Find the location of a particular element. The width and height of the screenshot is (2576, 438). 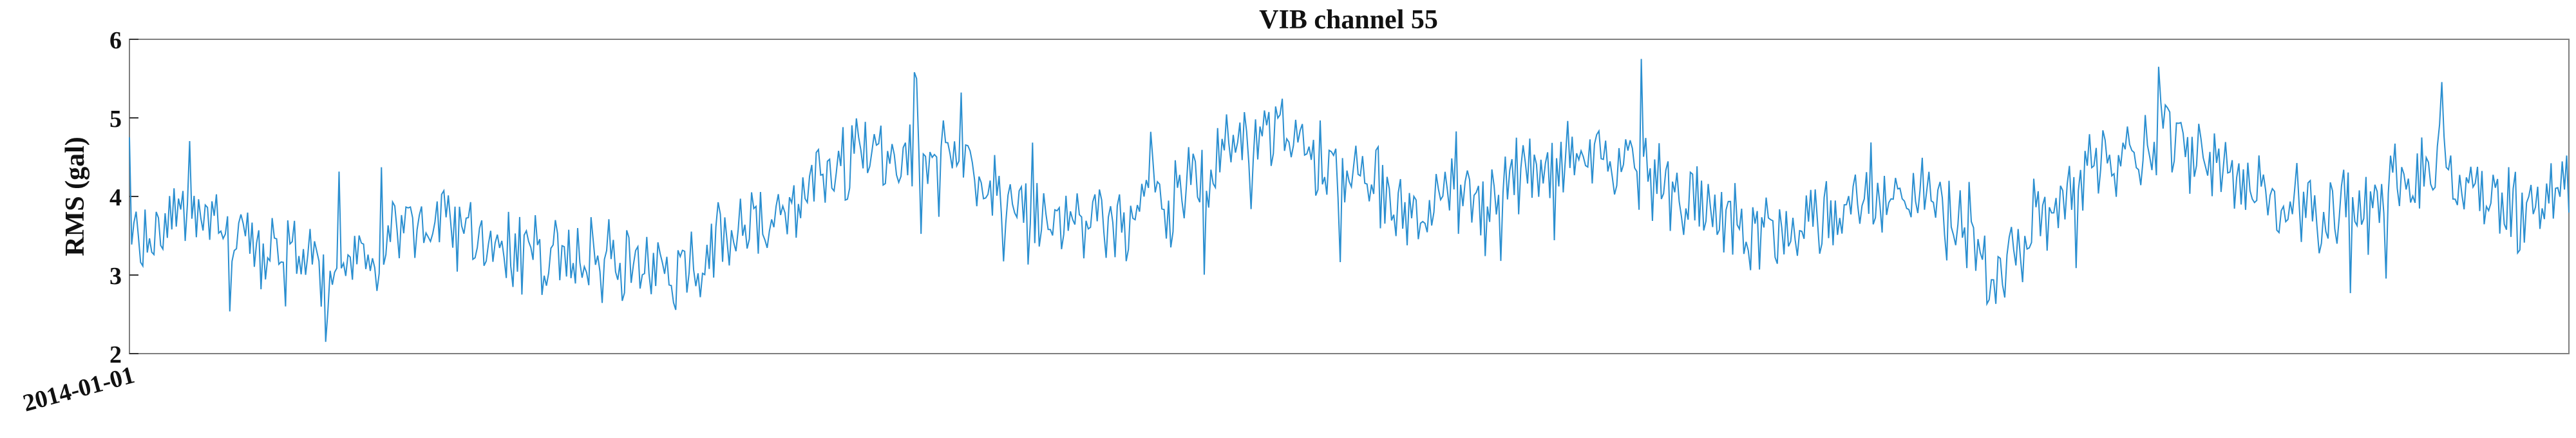

y-tick-label: 2 is located at coordinates (116, 354).